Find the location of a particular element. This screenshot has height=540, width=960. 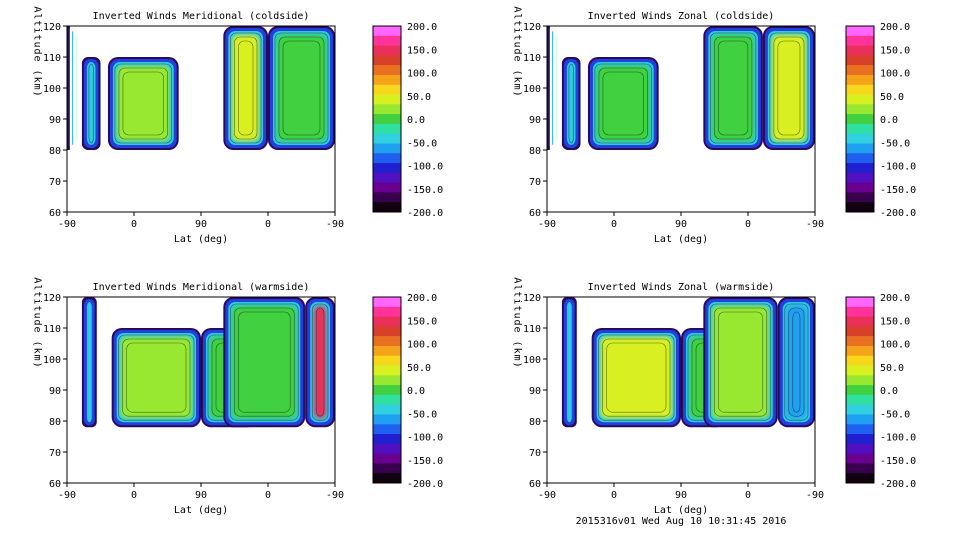

chart-title: Inverted Winds Zonal (coldside) is located at coordinates (681, 16).